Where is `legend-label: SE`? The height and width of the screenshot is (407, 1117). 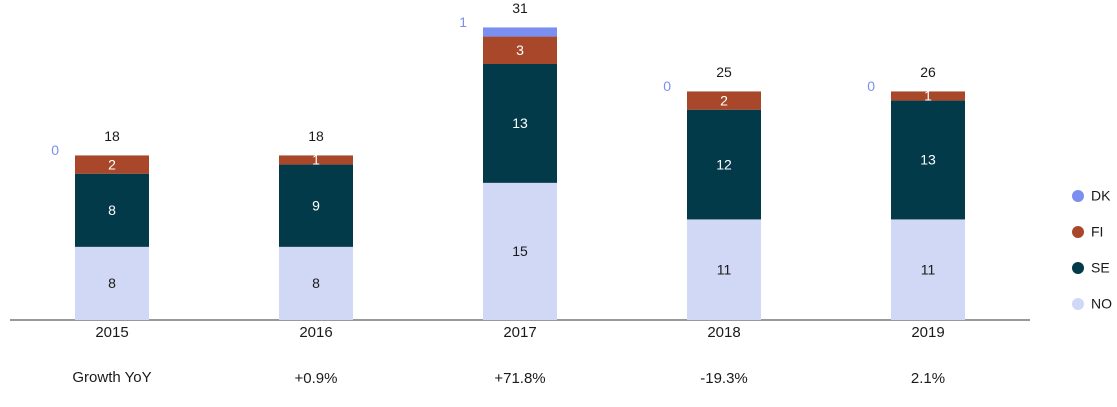
legend-label: SE is located at coordinates (1100, 268).